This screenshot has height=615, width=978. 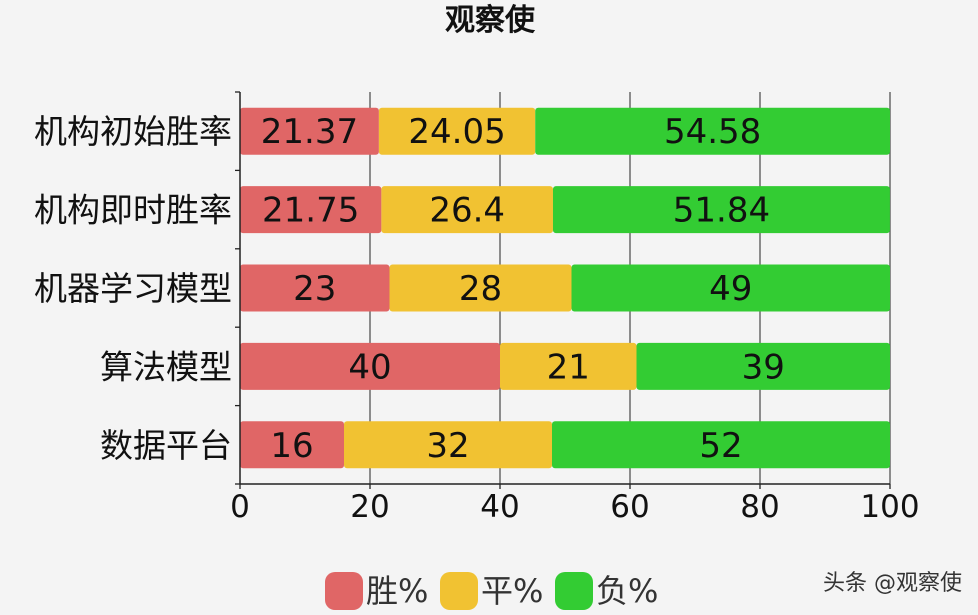 What do you see at coordinates (166, 366) in the screenshot?
I see `category-label: 算法模型` at bounding box center [166, 366].